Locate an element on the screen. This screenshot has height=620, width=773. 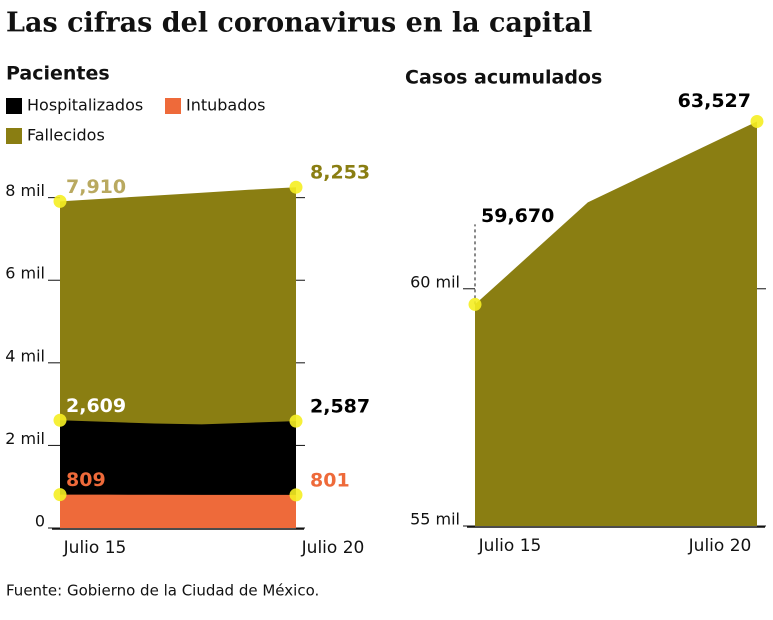
y-tick-label: 55 mil is located at coordinates (435, 519).